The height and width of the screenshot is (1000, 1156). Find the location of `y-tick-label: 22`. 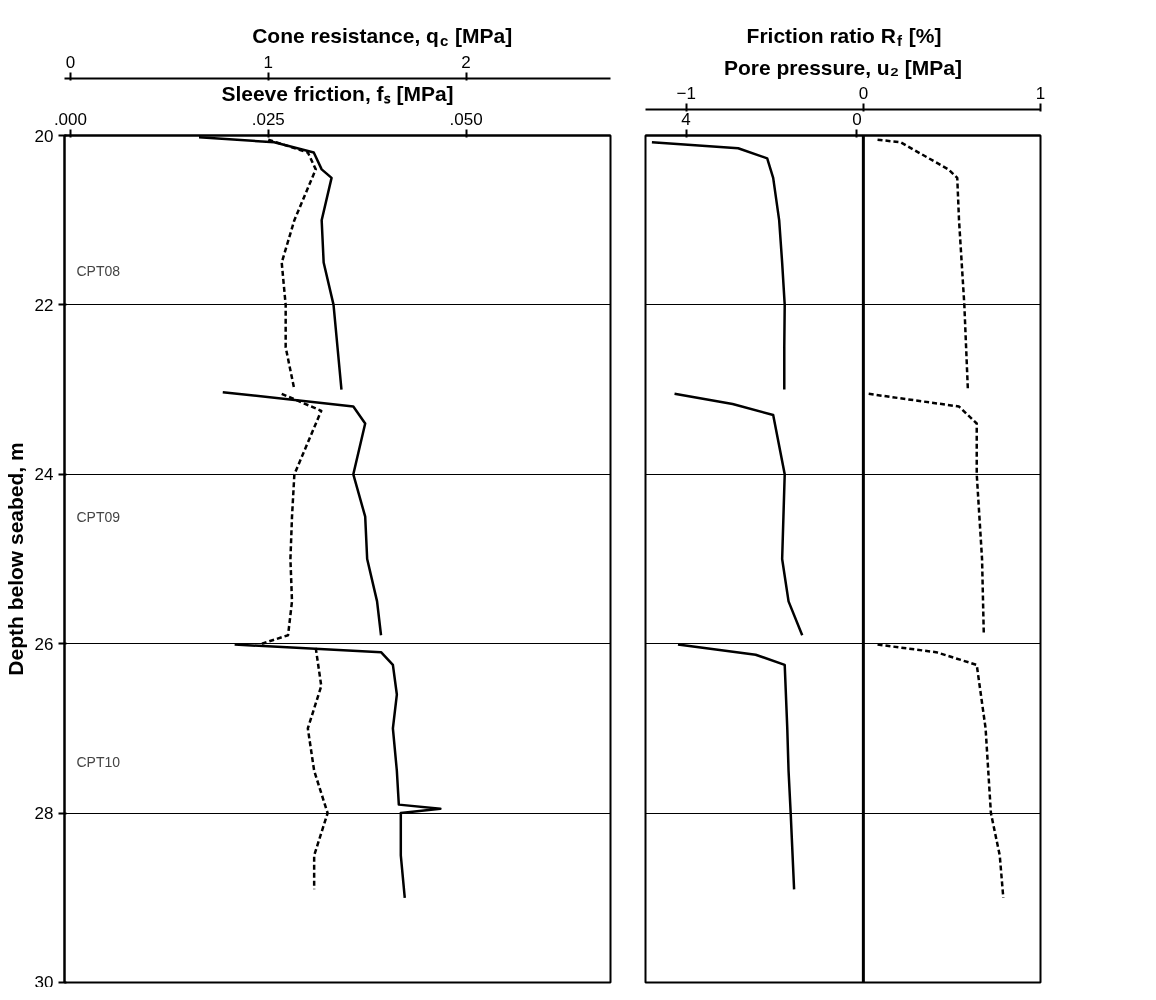

y-tick-label: 22 is located at coordinates (44, 305).